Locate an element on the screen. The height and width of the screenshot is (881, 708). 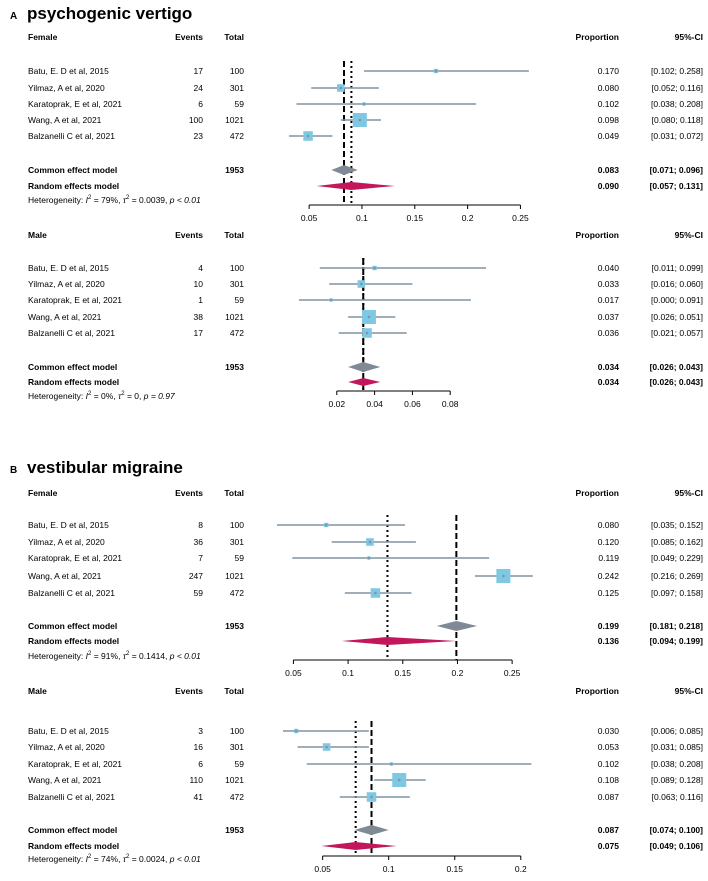
panel-title: vestibular migraine is located at coordinates (105, 467).